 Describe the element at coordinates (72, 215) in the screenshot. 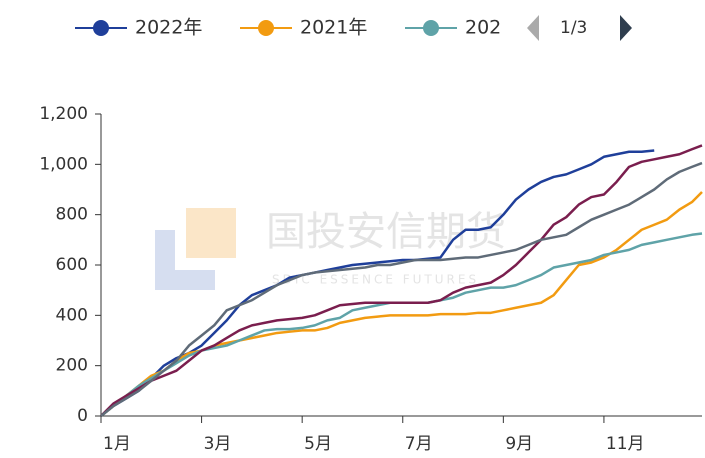

I see `y-tick-label: 800` at that location.